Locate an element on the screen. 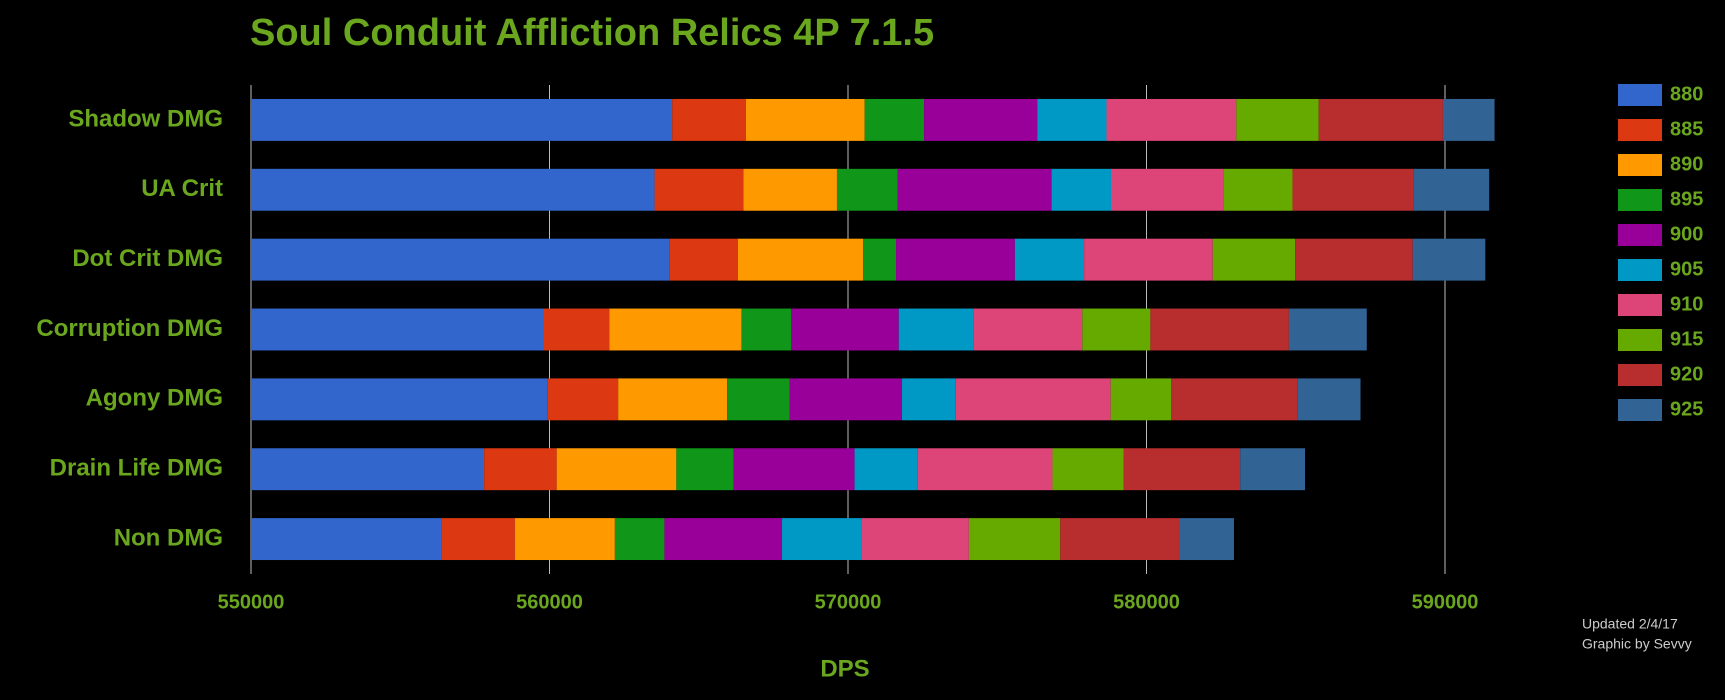 Image resolution: width=1725 pixels, height=700 pixels. legend-label: 915 is located at coordinates (1686, 339).